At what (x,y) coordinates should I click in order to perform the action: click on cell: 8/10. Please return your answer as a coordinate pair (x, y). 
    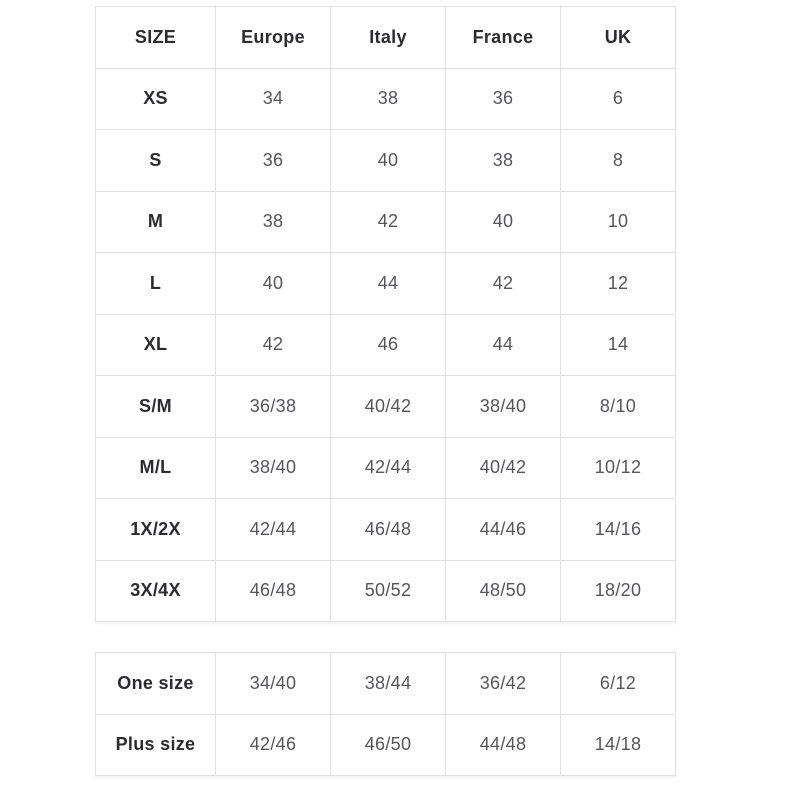
    Looking at the image, I should click on (618, 406).